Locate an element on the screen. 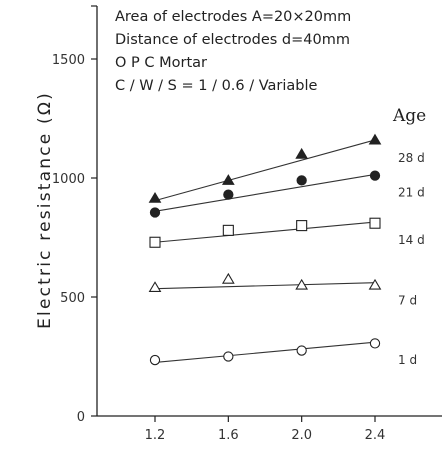 The height and width of the screenshot is (453, 447). condition-mix-ratio: C / W / S = 1 / 0.6 / Variable is located at coordinates (216, 86).